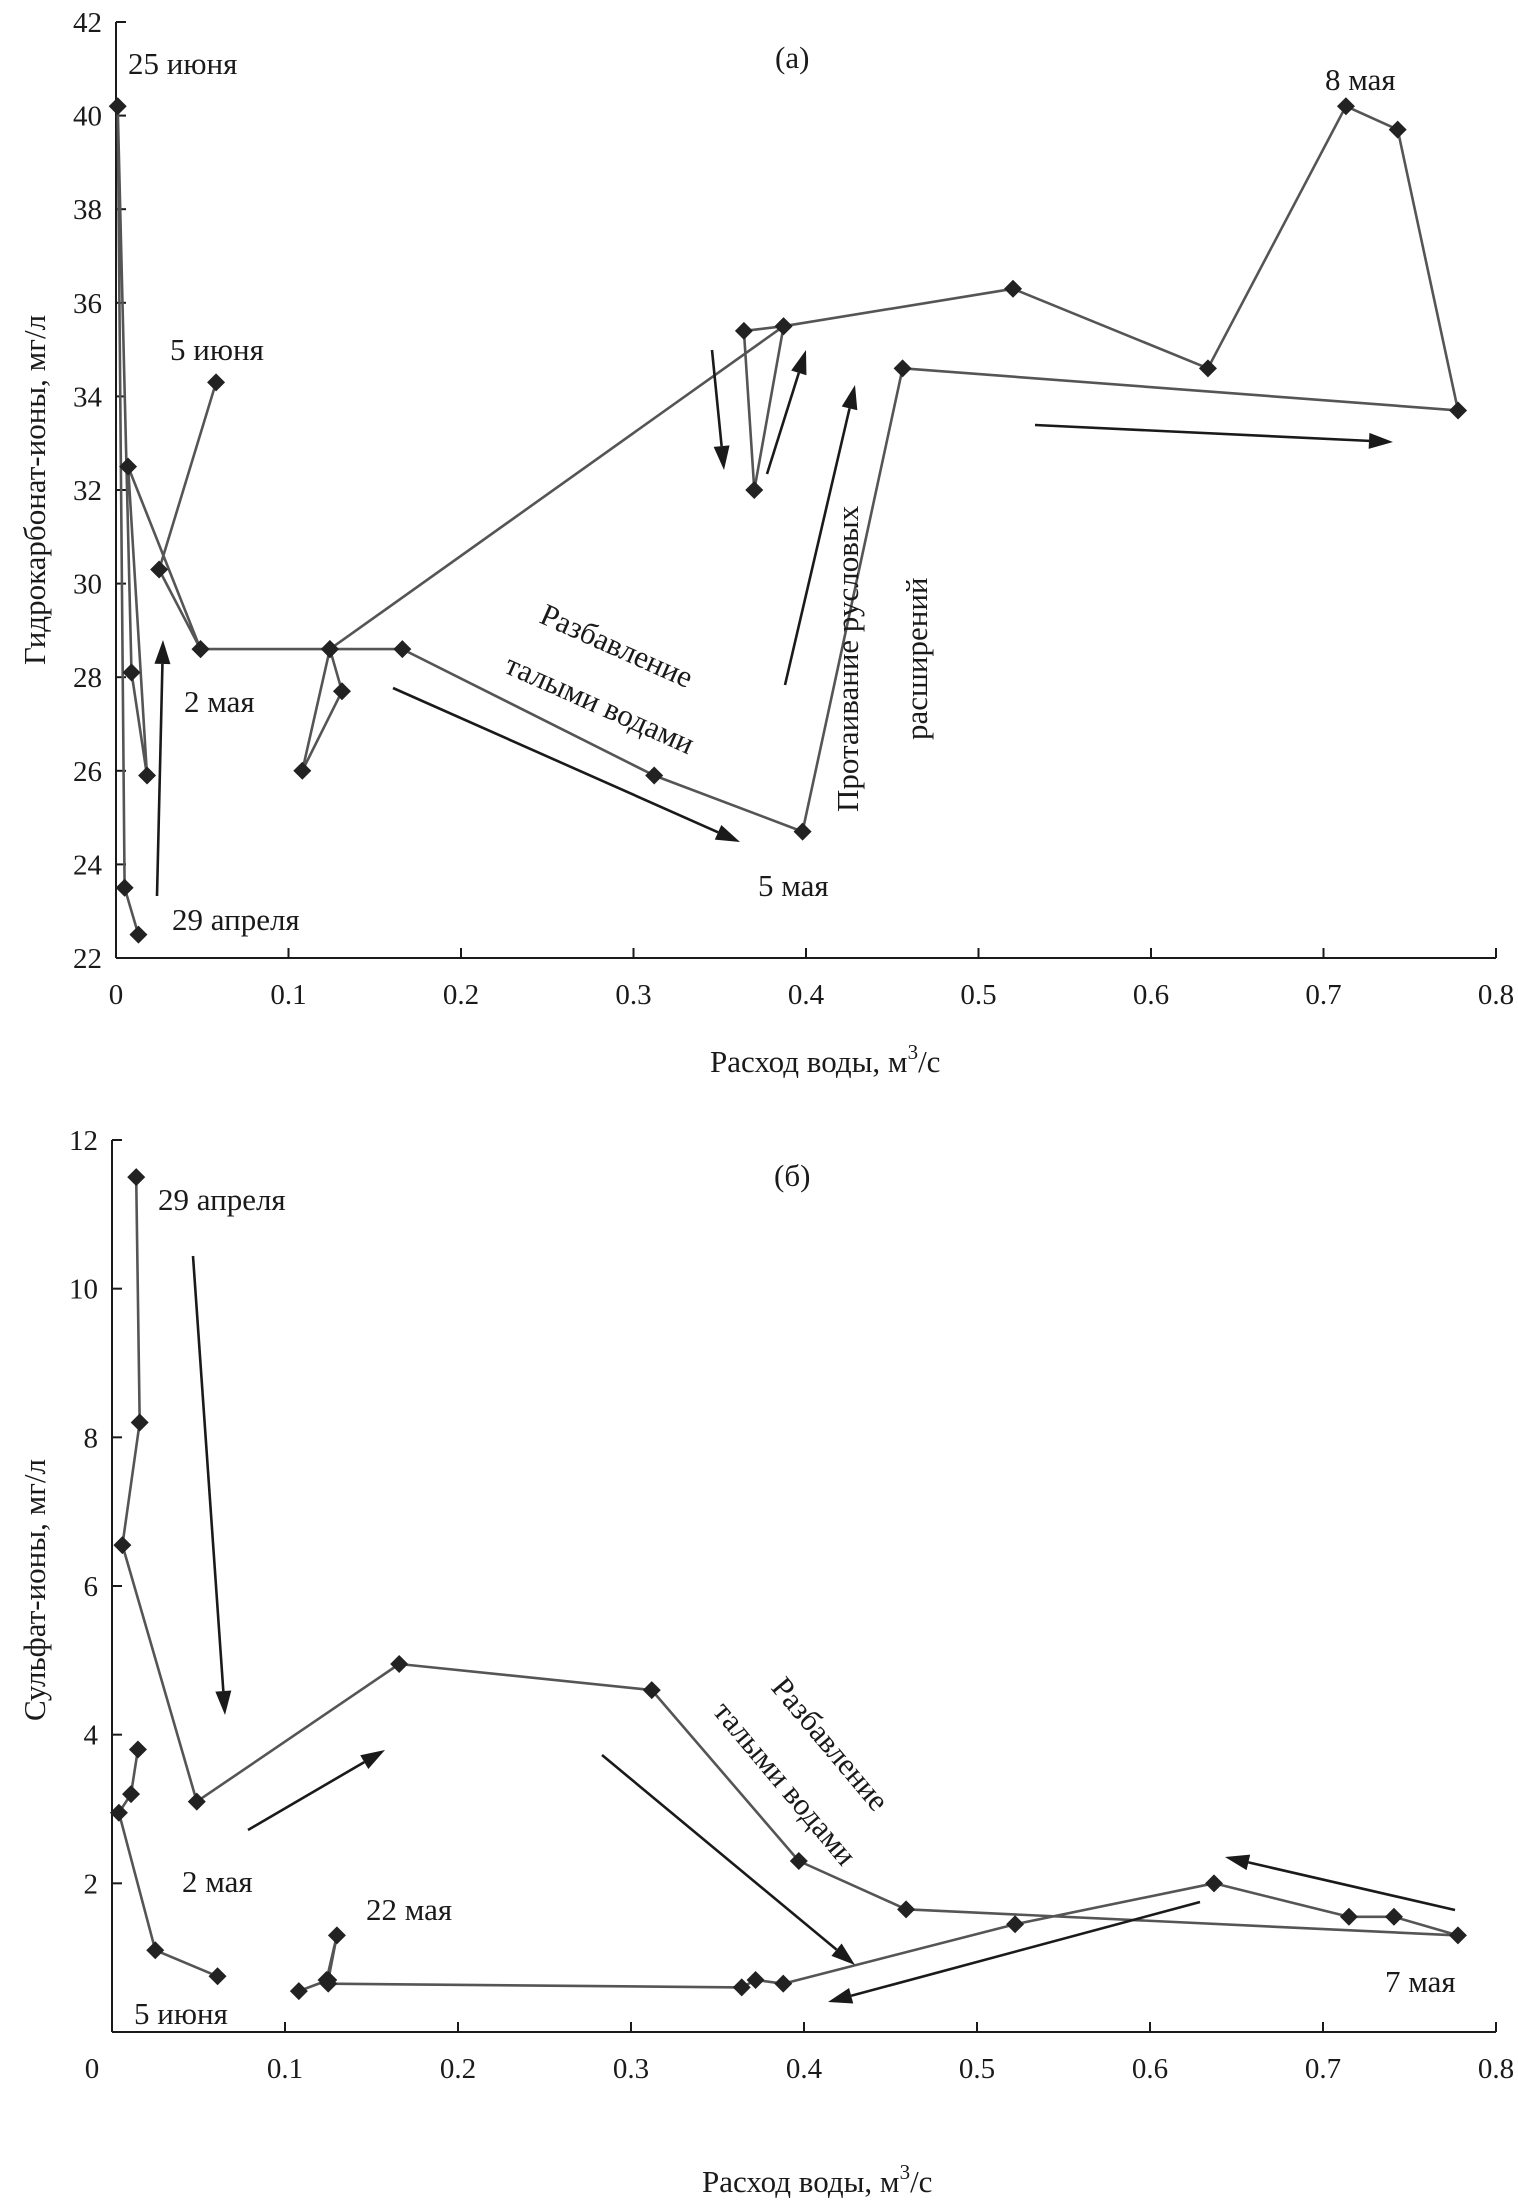 Image resolution: width=1518 pixels, height=2201 pixels. Describe the element at coordinates (219, 701) in the screenshot. I see `panel-a-annotation-2-may: 2 мая` at that location.